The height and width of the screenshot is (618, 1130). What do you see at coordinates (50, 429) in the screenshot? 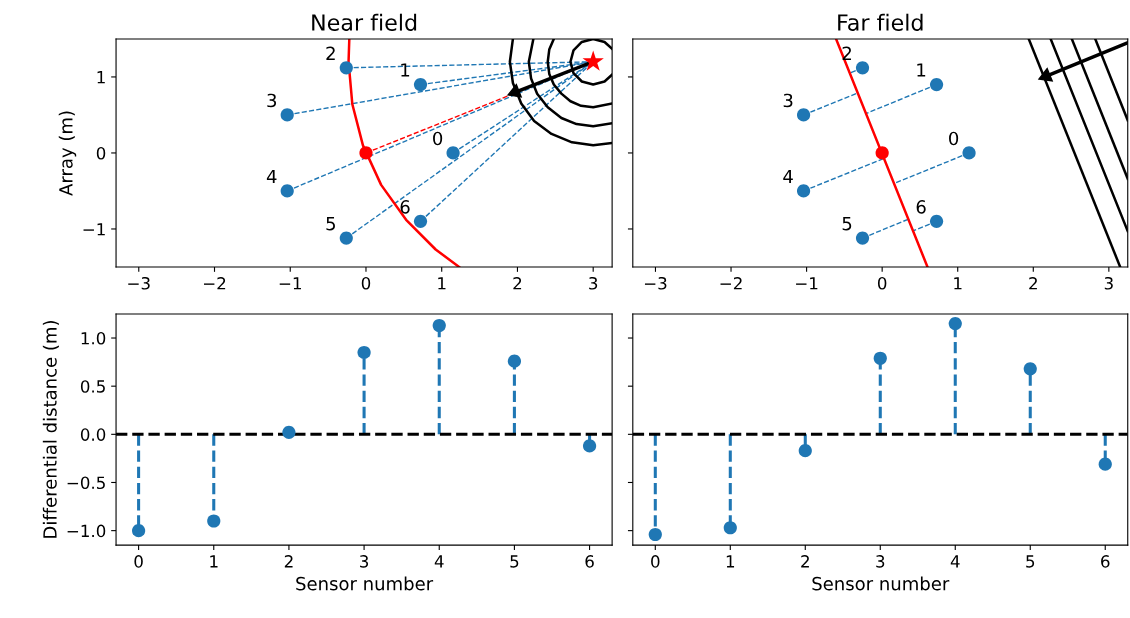
I see `y-axis-title: Differential distance (m)` at bounding box center [50, 429].